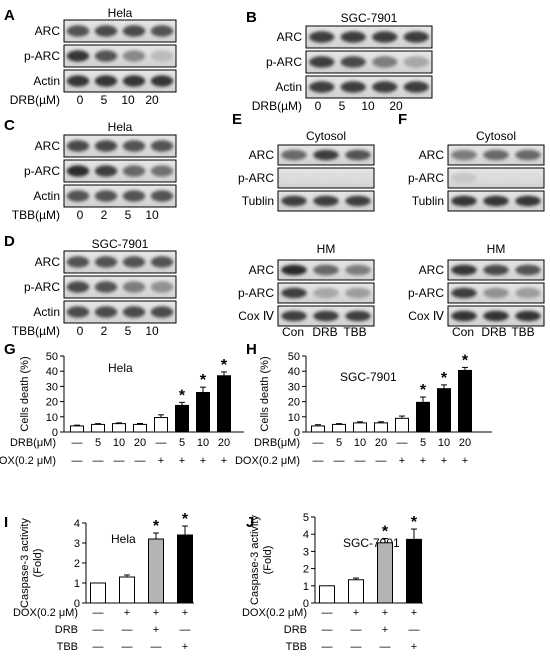  I want to click on y-tick-label: 1, so click(306, 587).